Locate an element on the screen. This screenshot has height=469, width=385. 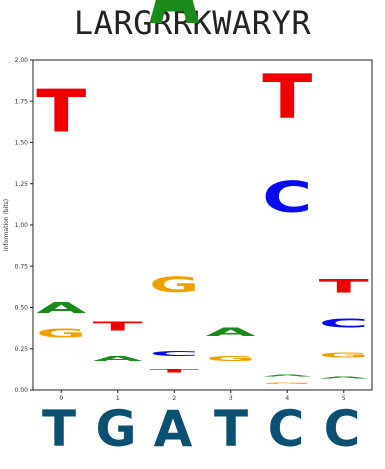
consensus-letter-0: T is located at coordinates (59, 429).